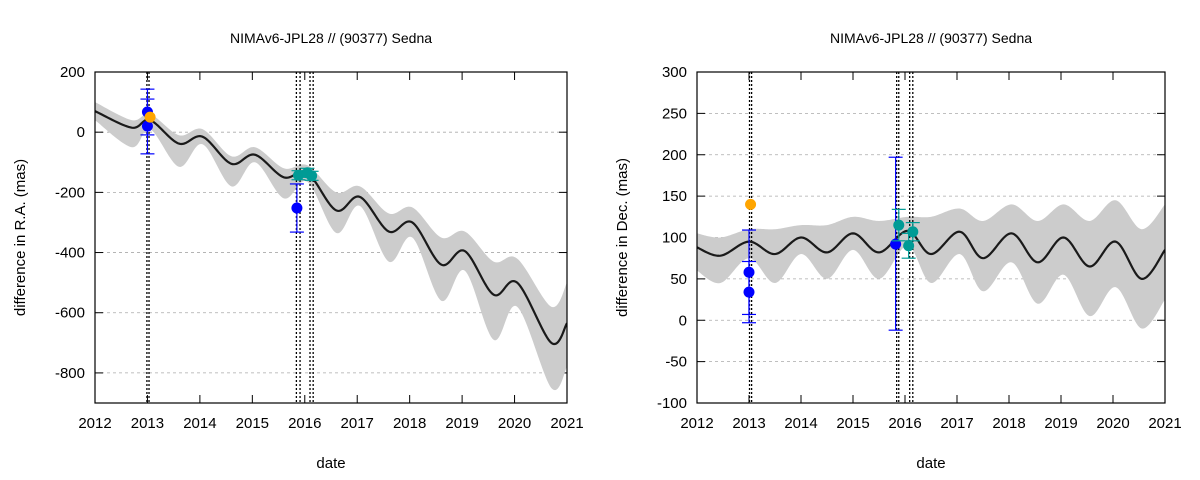 This screenshot has height=480, width=1200. What do you see at coordinates (674, 196) in the screenshot?
I see `y-tick-label: 150` at bounding box center [674, 196].